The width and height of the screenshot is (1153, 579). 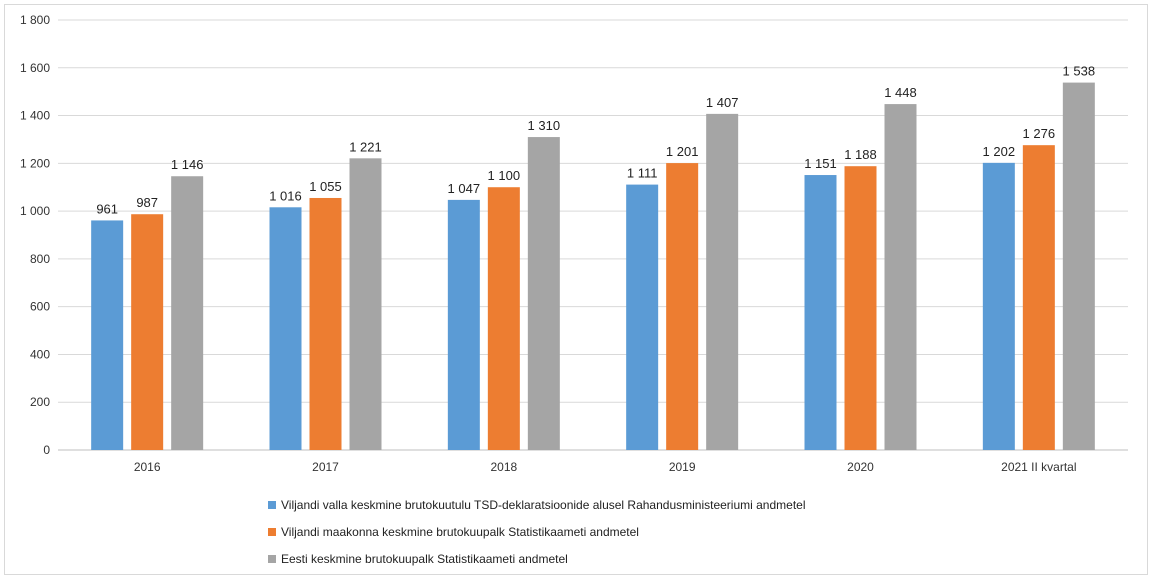 What do you see at coordinates (35, 211) in the screenshot?
I see `y-tick-label: 1 000` at bounding box center [35, 211].